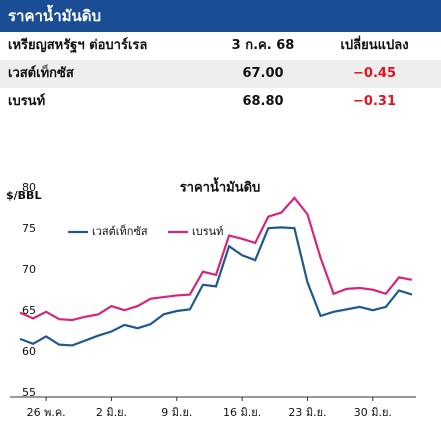 This screenshot has width=441, height=432. What do you see at coordinates (263, 101) in the screenshot?
I see `cell: 68.80` at bounding box center [263, 101].